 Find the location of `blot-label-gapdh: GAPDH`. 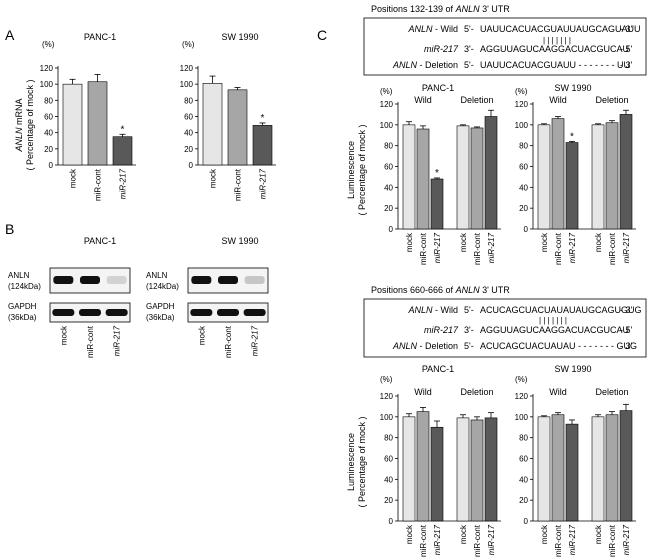

blot-label-gapdh: GAPDH is located at coordinates (160, 306).